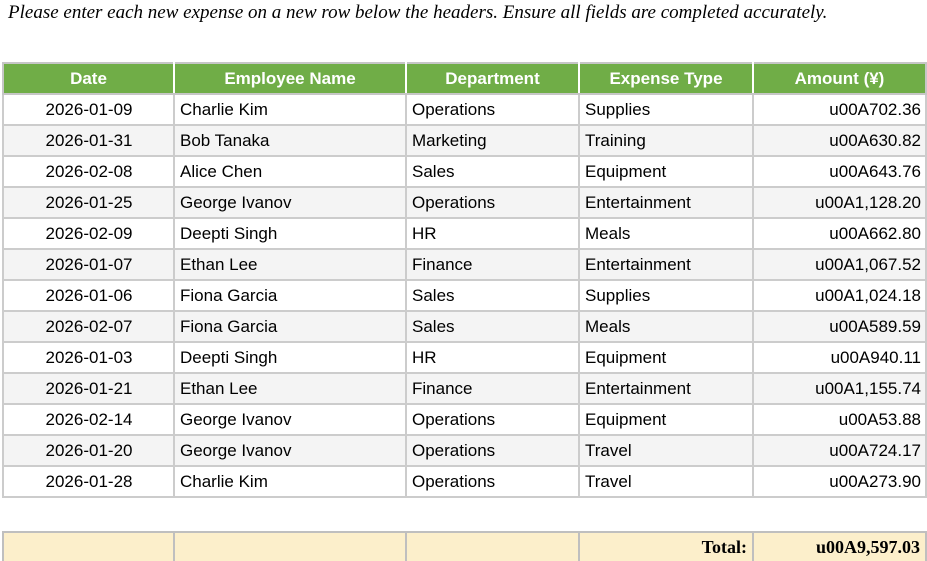 The height and width of the screenshot is (561, 927). Describe the element at coordinates (88, 326) in the screenshot. I see `cell-date: 2026-02-07` at that location.